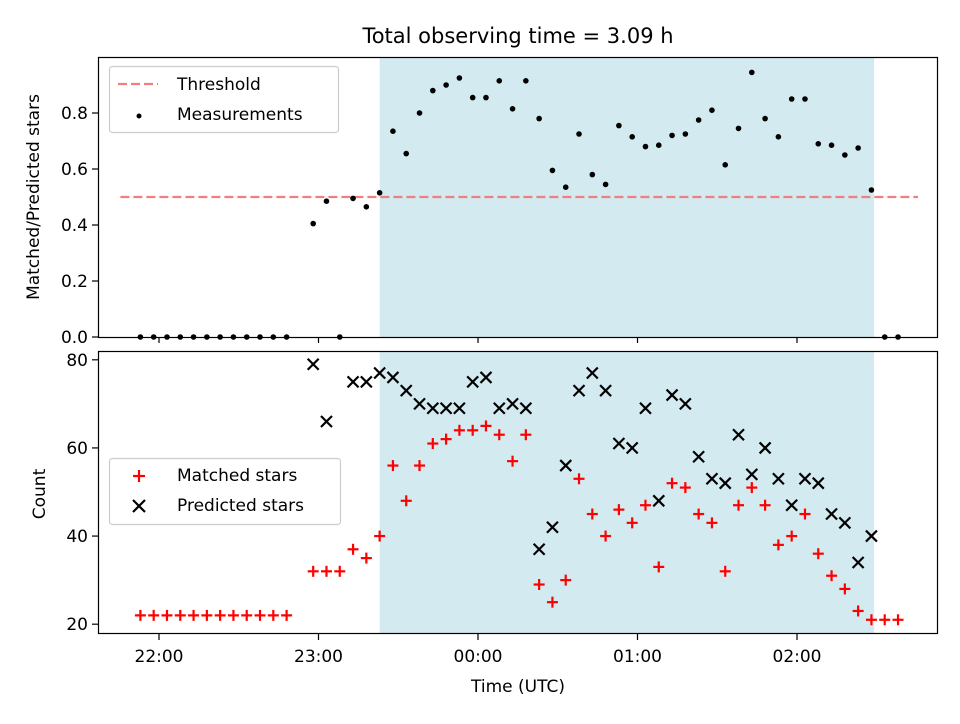 This screenshot has height=724, width=960. Describe the element at coordinates (139, 116) in the screenshot. I see `legend-measurements-swatch` at that location.